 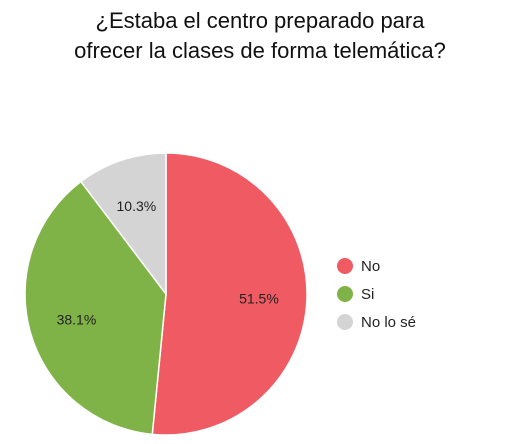 I want to click on legend: No Si No lo sé, so click(x=376, y=294).